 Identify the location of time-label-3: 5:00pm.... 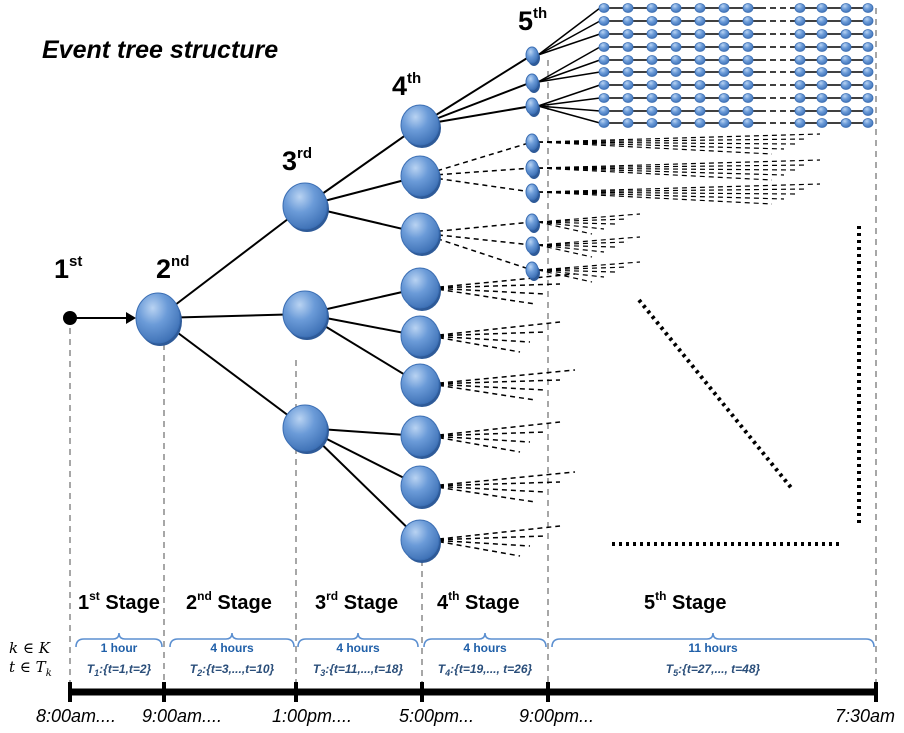
(436, 716).